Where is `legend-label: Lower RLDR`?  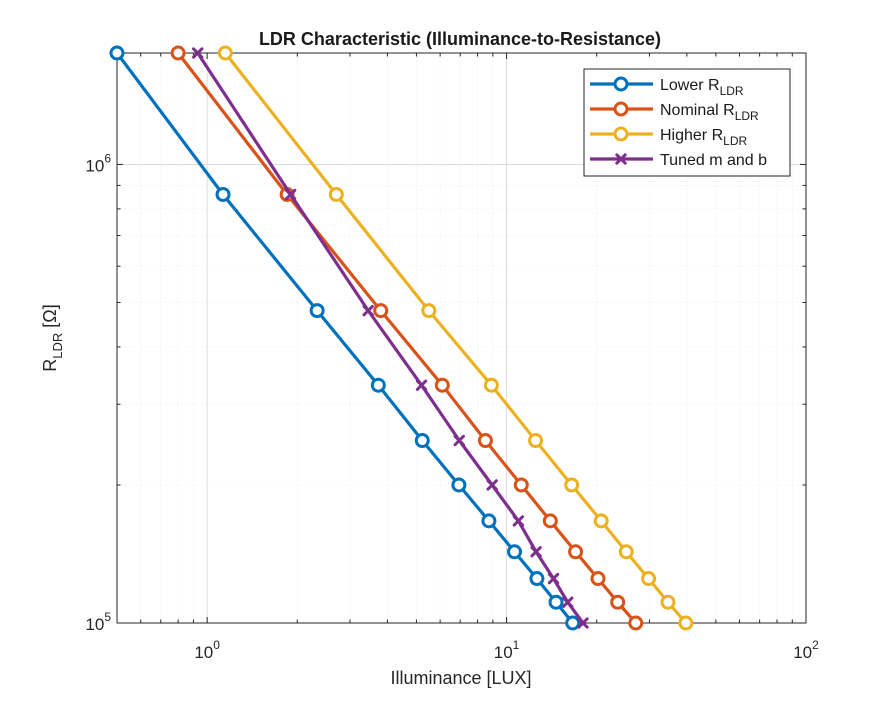 legend-label: Lower RLDR is located at coordinates (702, 87).